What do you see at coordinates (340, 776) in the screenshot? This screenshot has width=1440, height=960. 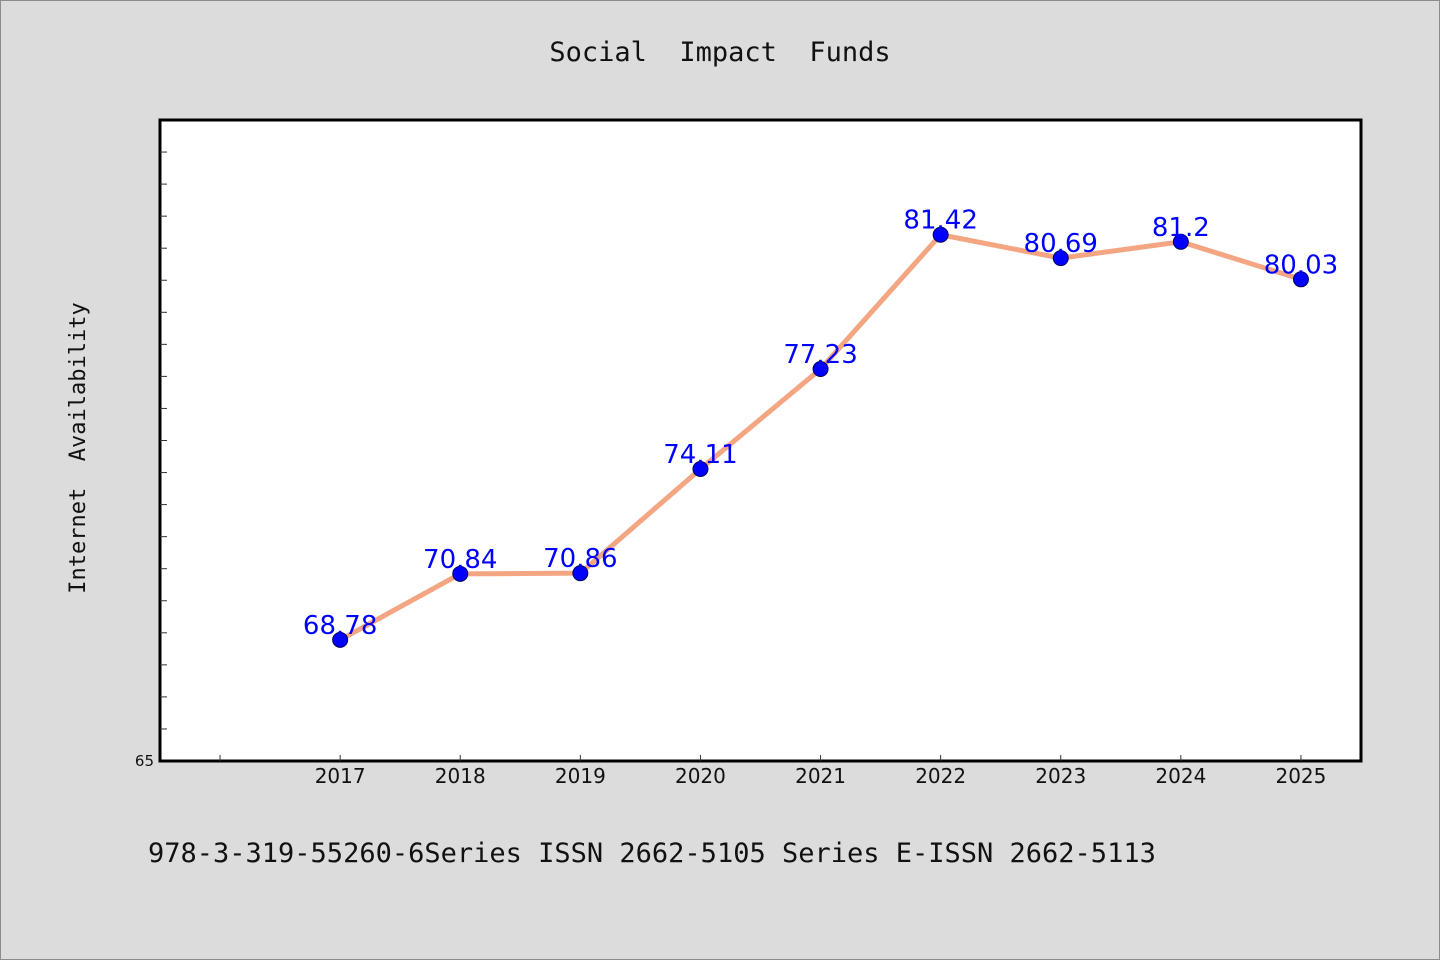 I see `x-tick-label: 2017` at bounding box center [340, 776].